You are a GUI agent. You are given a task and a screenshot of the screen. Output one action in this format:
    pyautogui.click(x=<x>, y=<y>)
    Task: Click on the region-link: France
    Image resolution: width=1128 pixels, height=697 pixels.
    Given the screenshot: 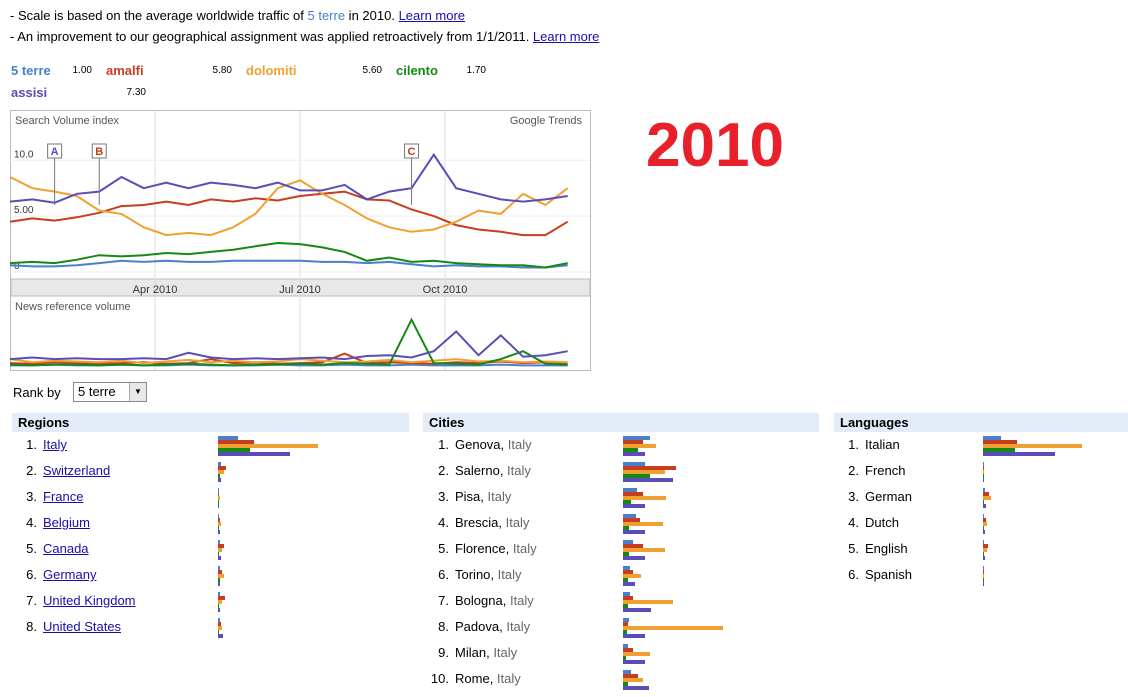 What is the action you would take?
    pyautogui.click(x=63, y=496)
    